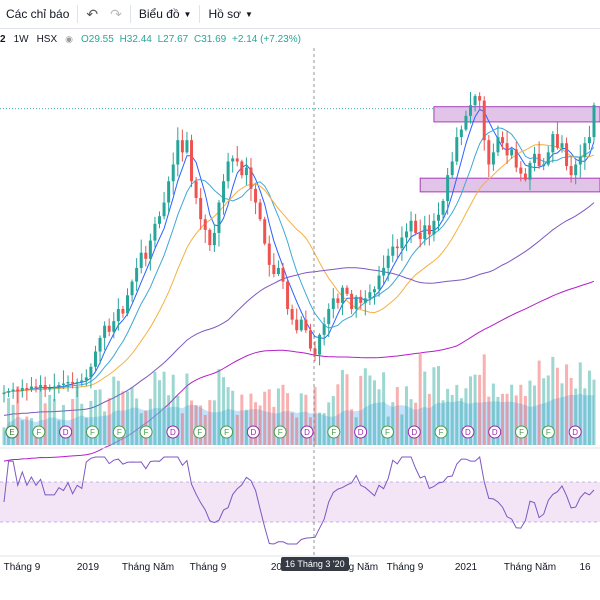 Image resolution: width=600 pixels, height=600 pixels. I want to click on undo-button: ↶, so click(92, 14).